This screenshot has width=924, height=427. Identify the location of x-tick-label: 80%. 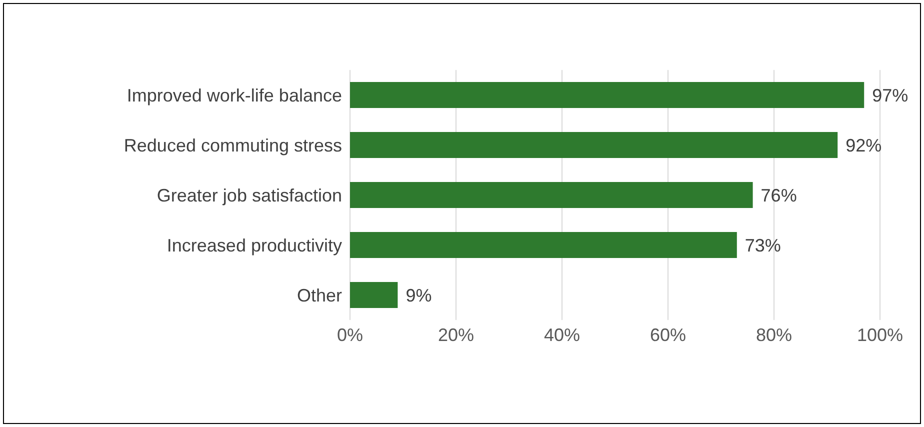
(774, 334).